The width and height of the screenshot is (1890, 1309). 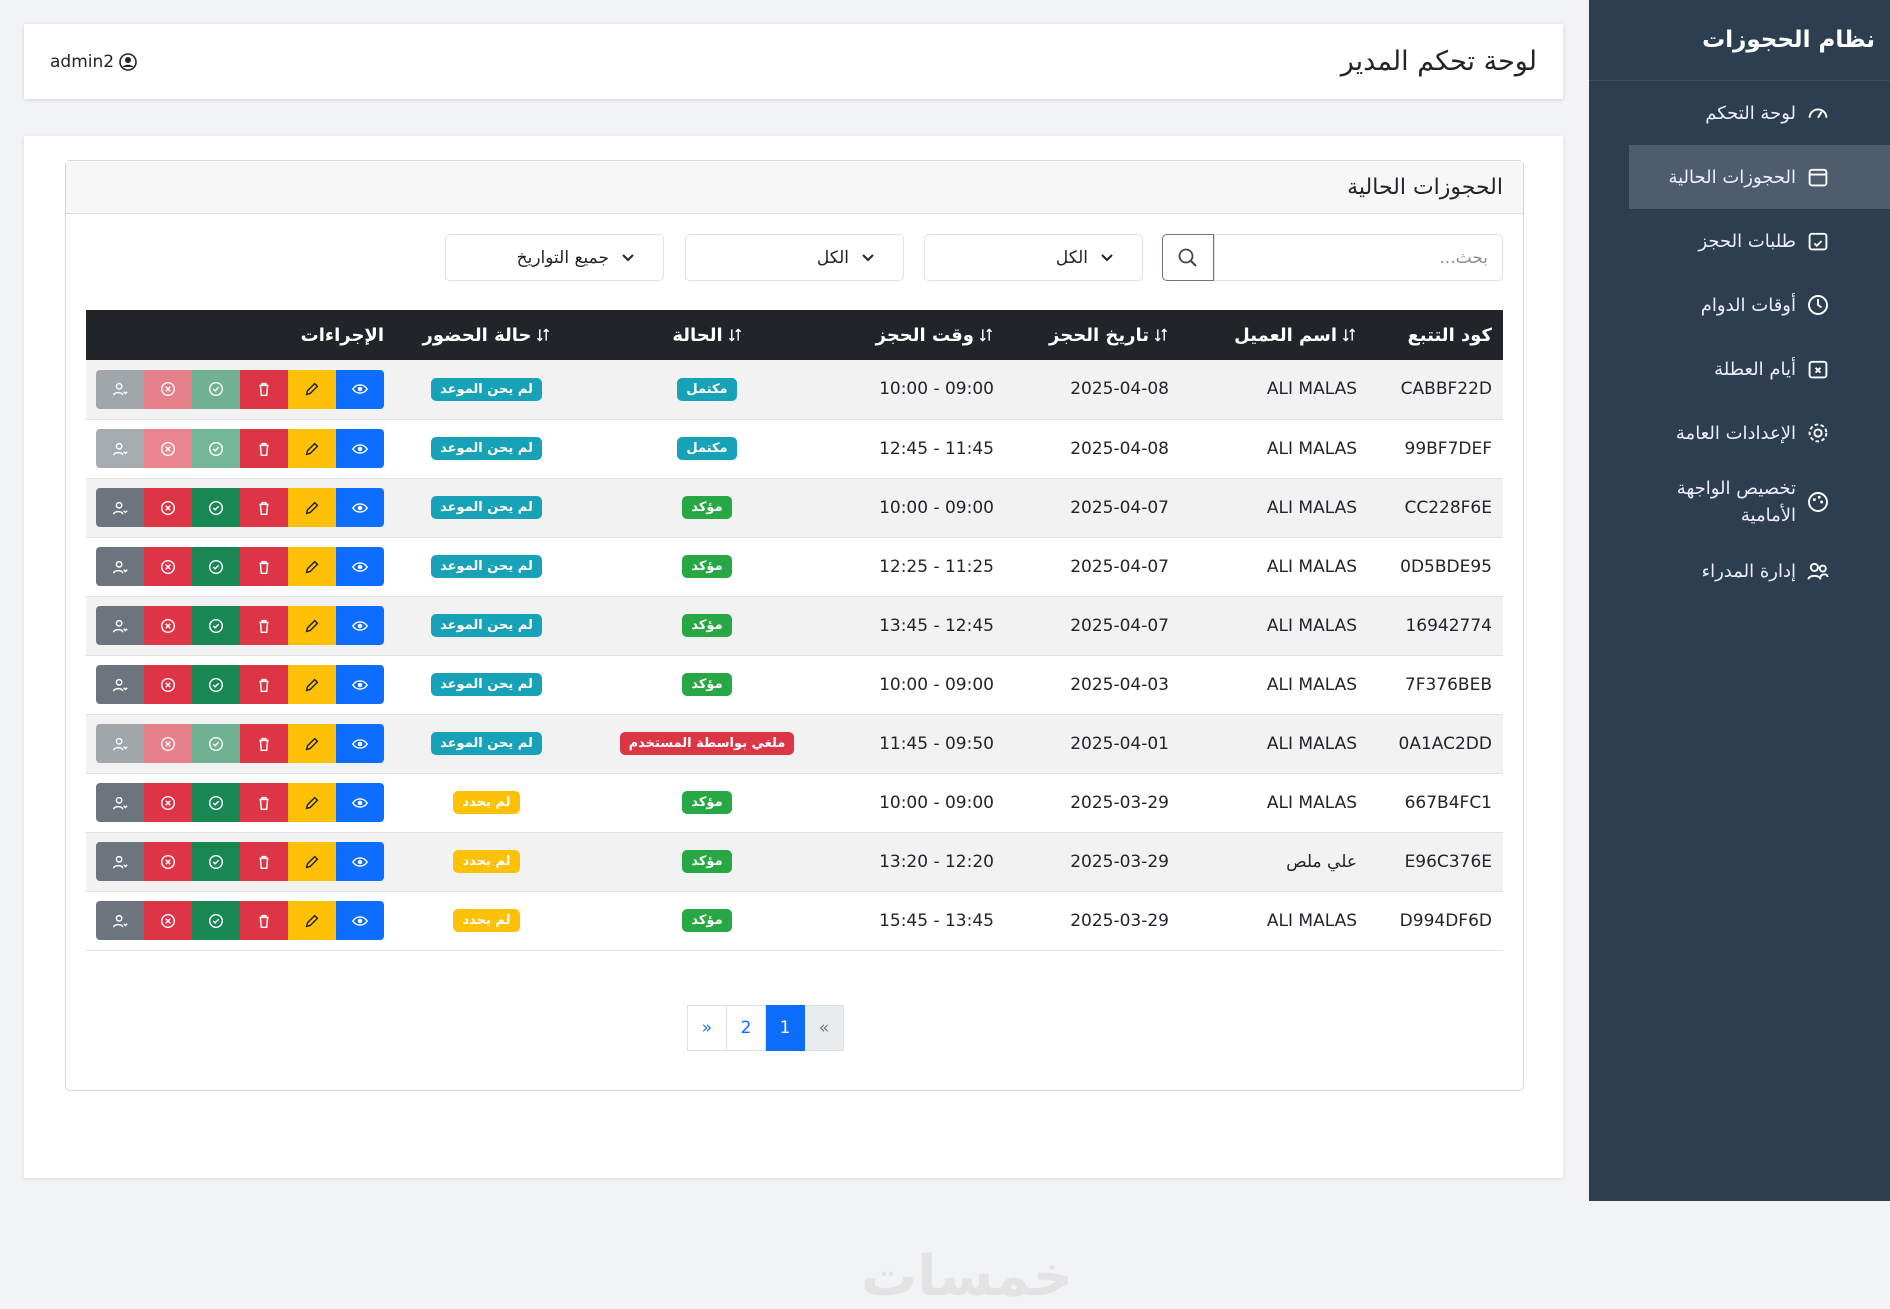 I want to click on page-link: 2, so click(x=746, y=1028).